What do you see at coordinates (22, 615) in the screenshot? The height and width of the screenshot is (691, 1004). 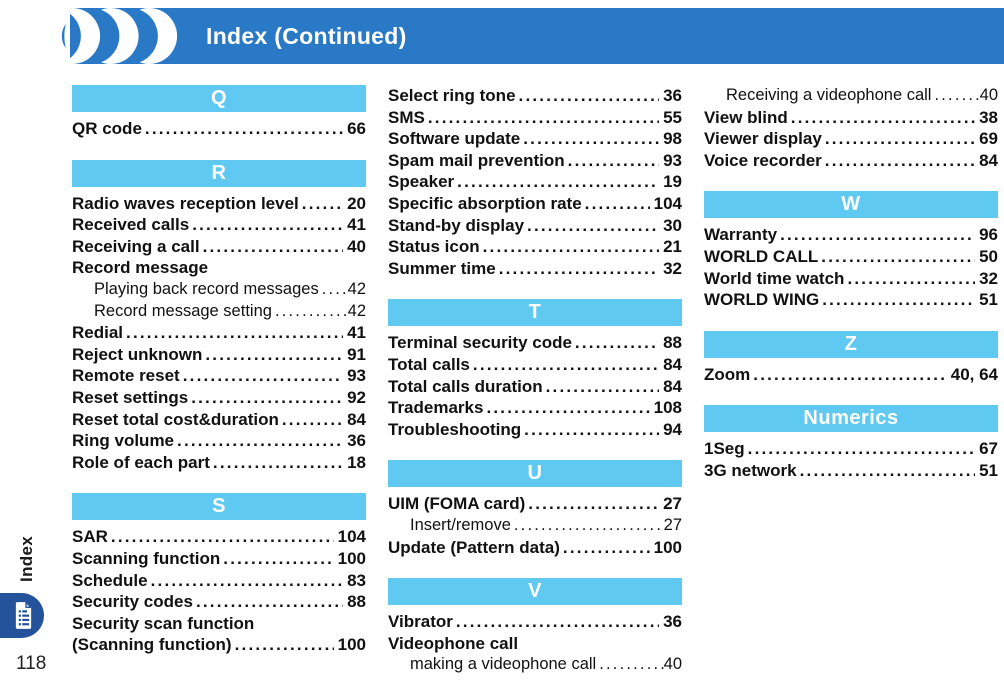 I see `chapter-tab` at bounding box center [22, 615].